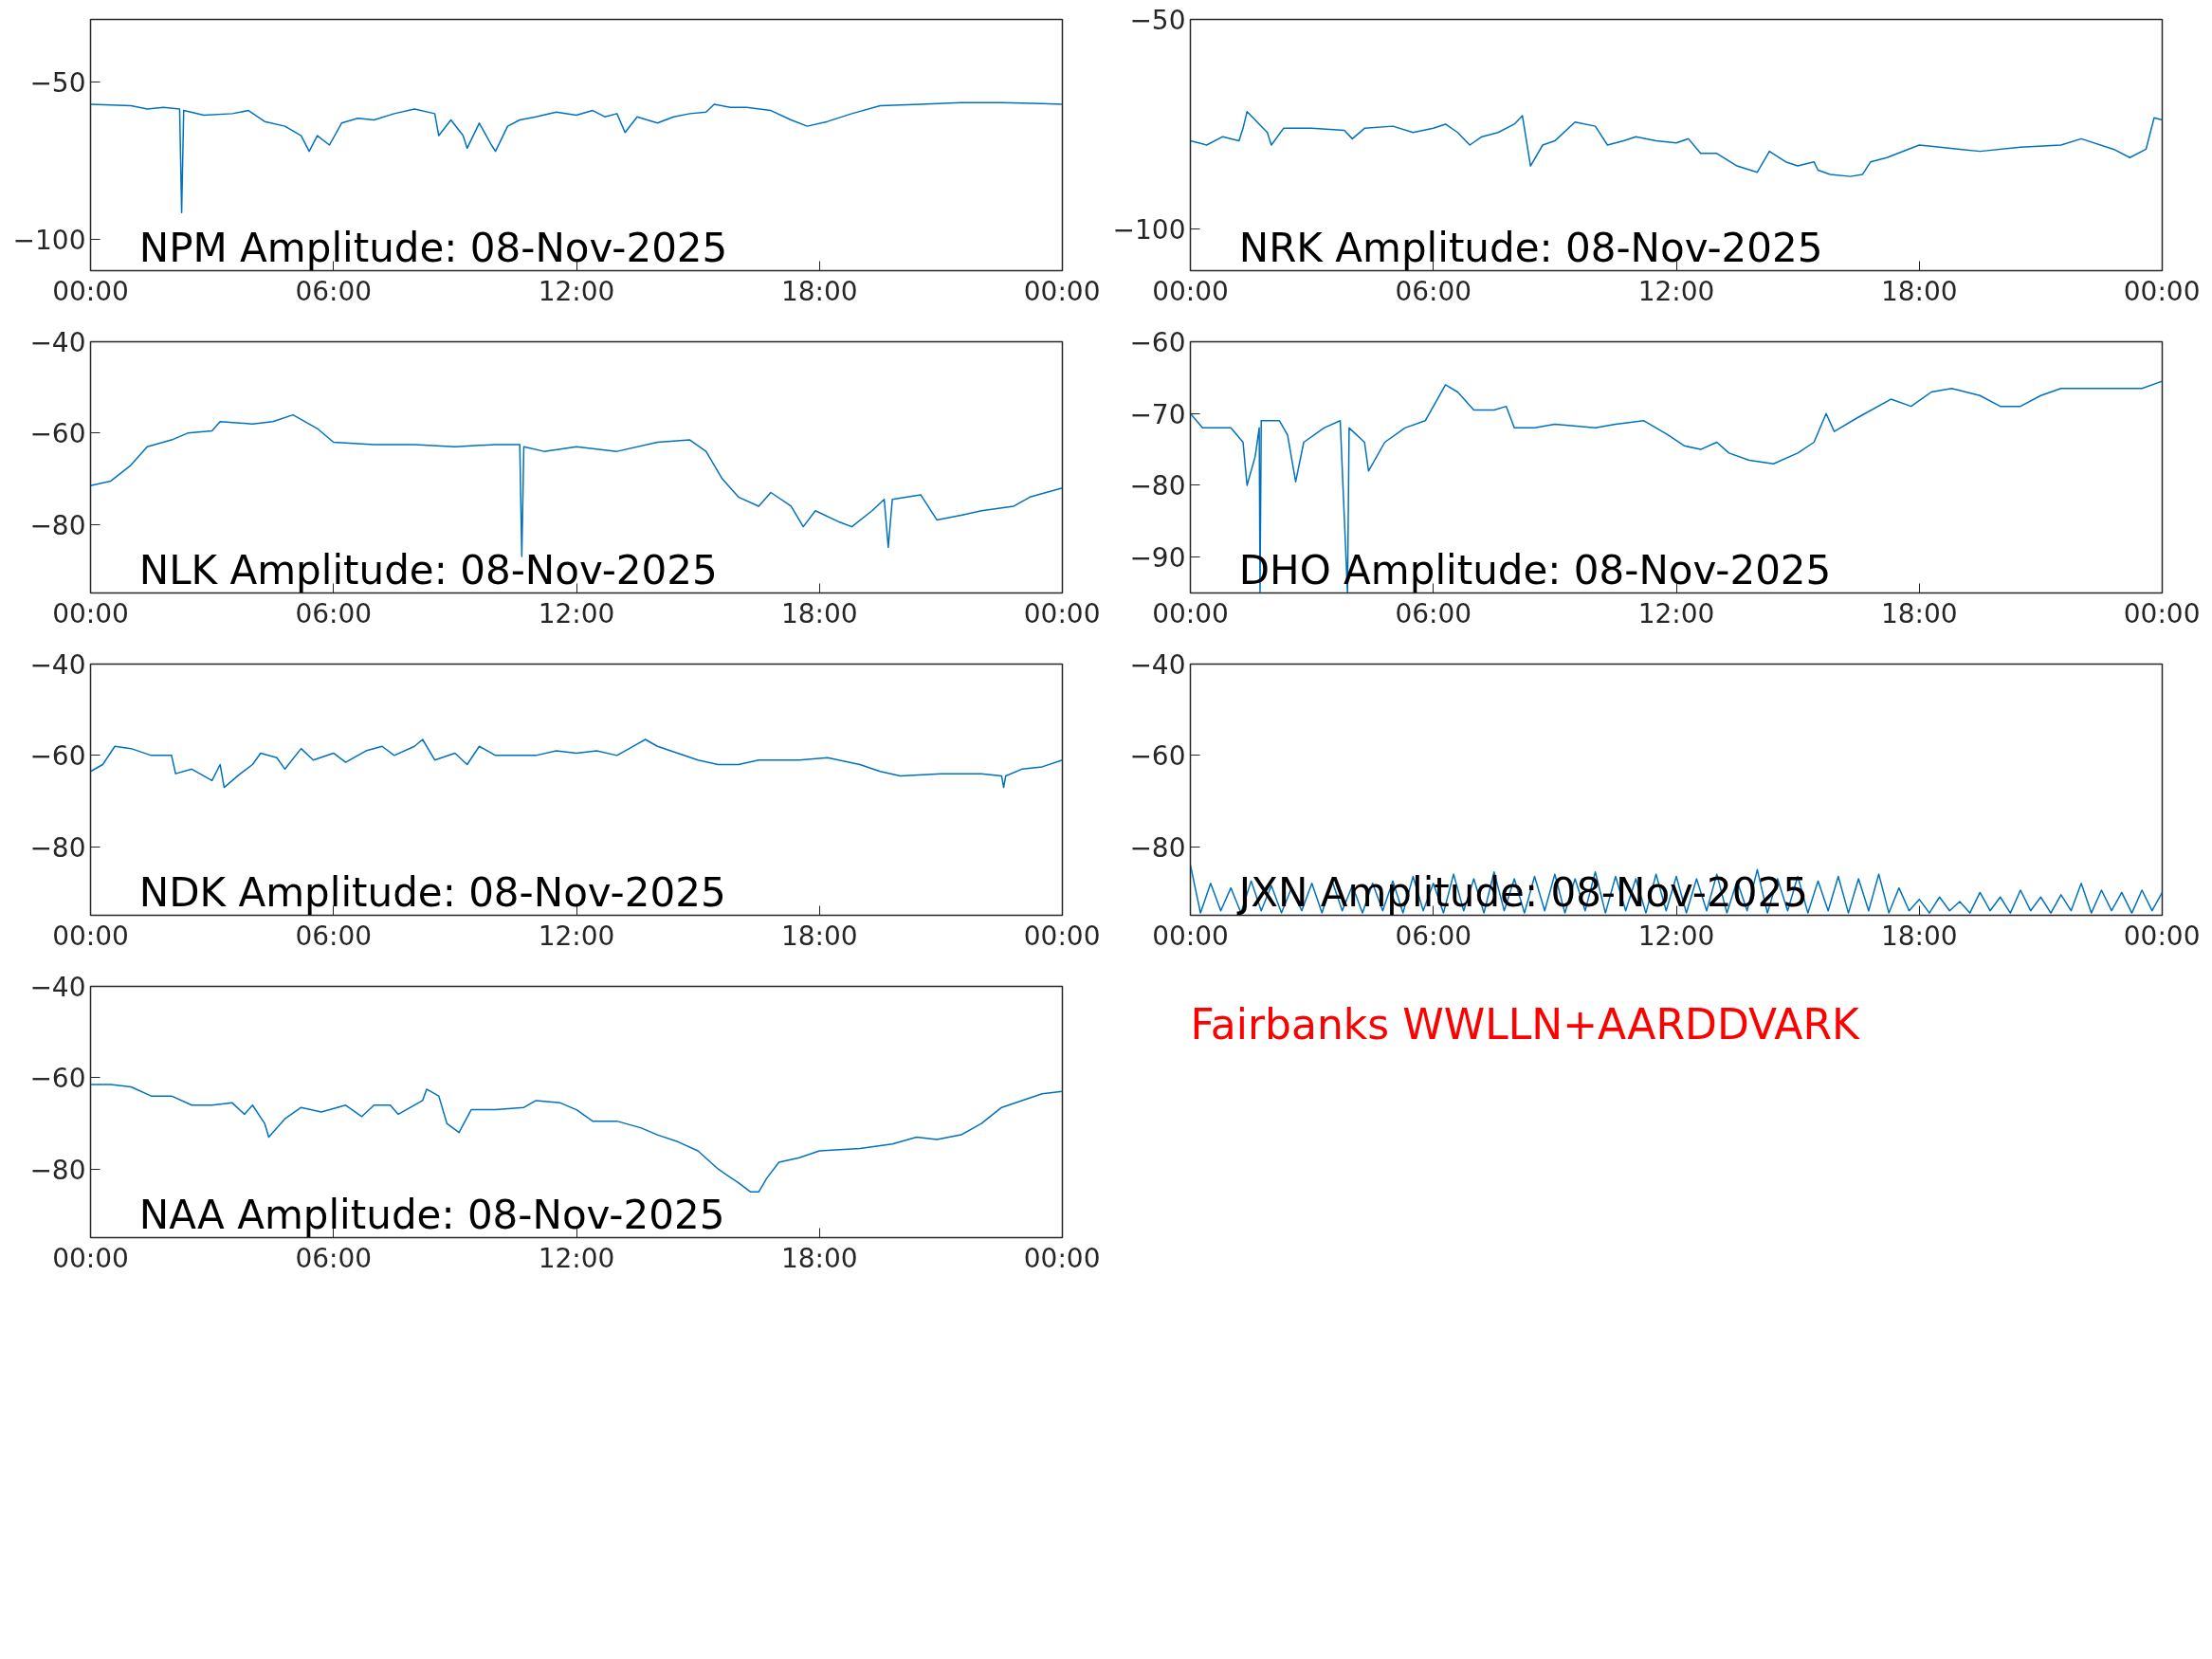  Describe the element at coordinates (428, 569) in the screenshot. I see `text: NLK Amplitude: 08-Nov-2025` at that location.